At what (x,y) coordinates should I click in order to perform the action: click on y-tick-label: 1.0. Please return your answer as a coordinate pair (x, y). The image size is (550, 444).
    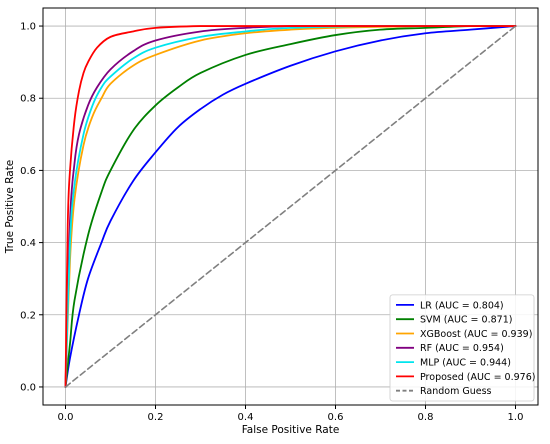
    Looking at the image, I should click on (28, 27).